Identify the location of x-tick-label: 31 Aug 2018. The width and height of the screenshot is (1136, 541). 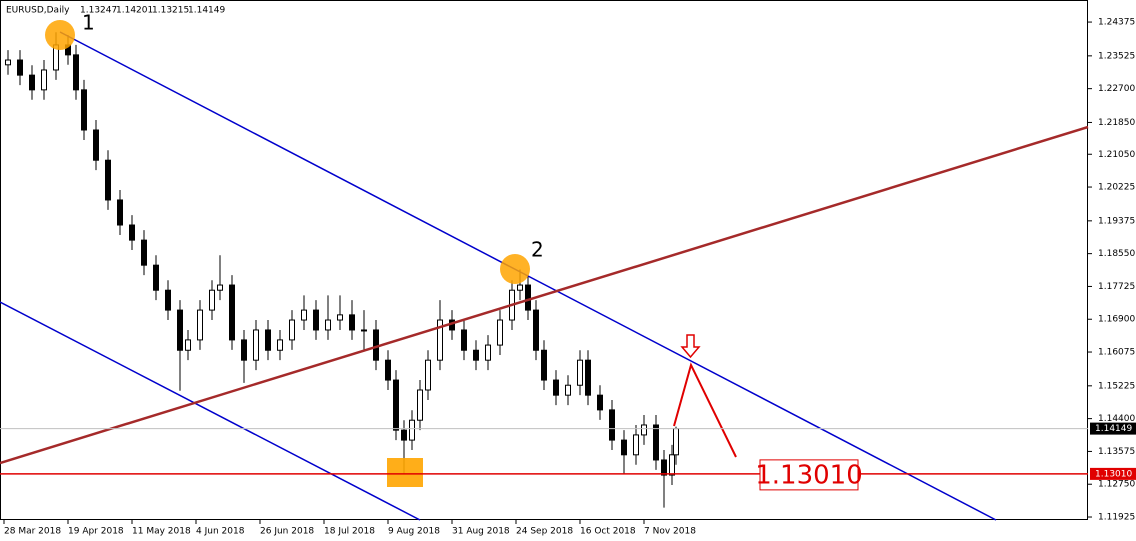
(481, 532).